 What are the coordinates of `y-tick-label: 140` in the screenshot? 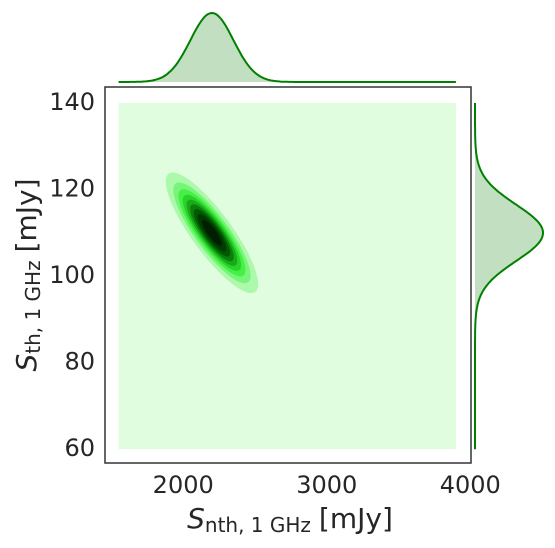 It's located at (72, 102).